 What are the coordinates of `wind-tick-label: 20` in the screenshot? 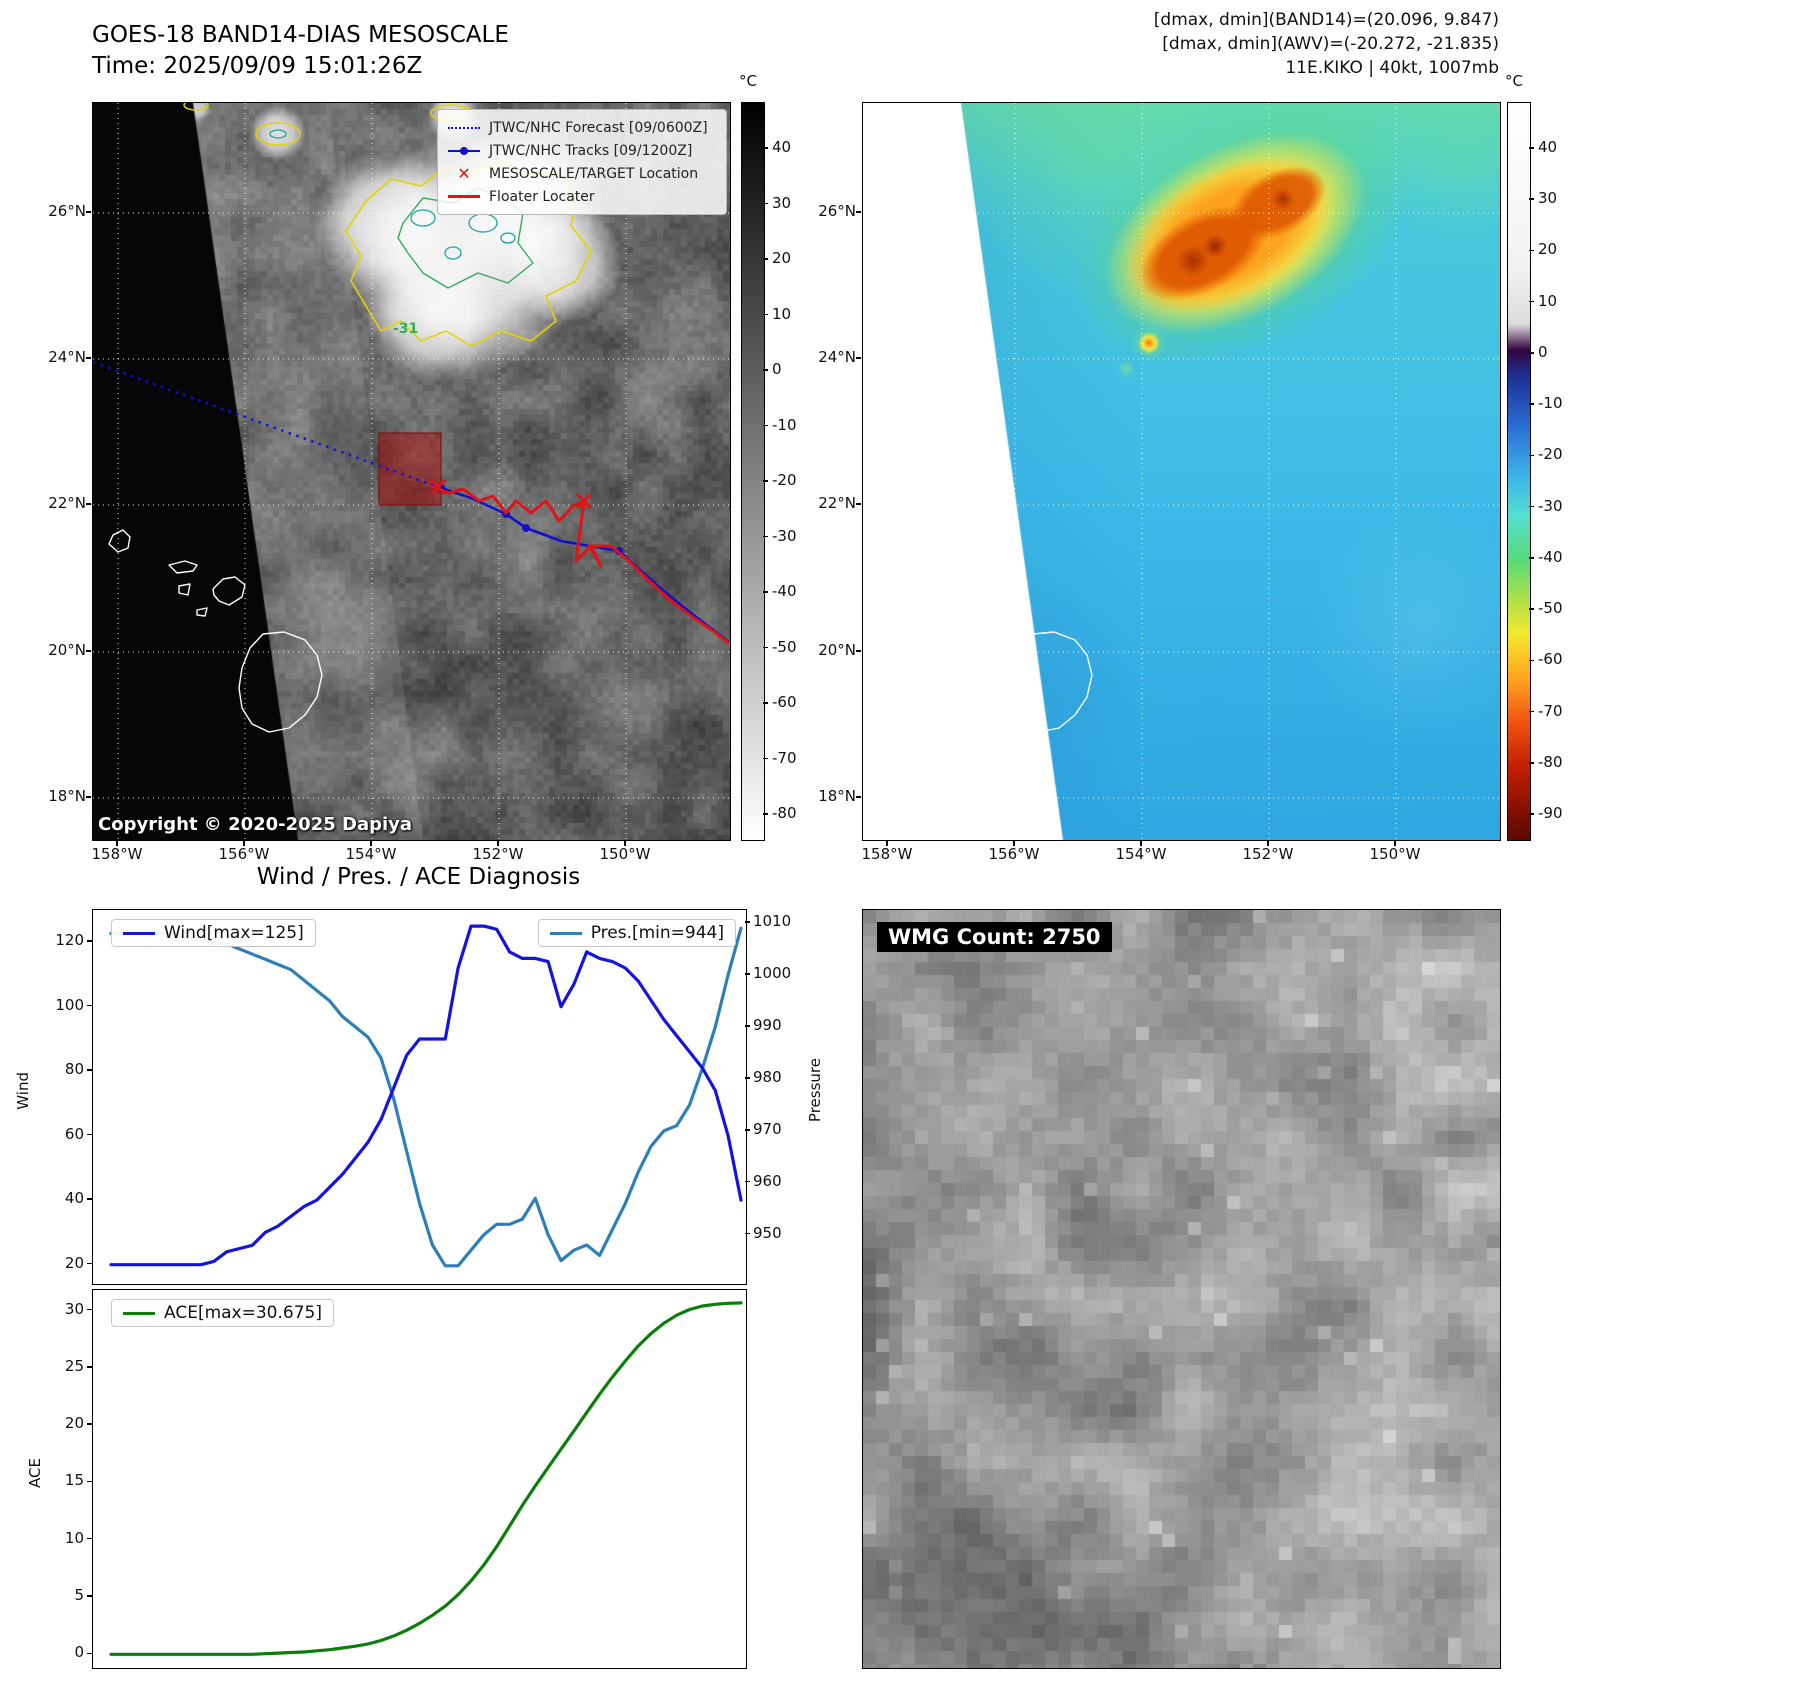 It's located at (74, 1262).